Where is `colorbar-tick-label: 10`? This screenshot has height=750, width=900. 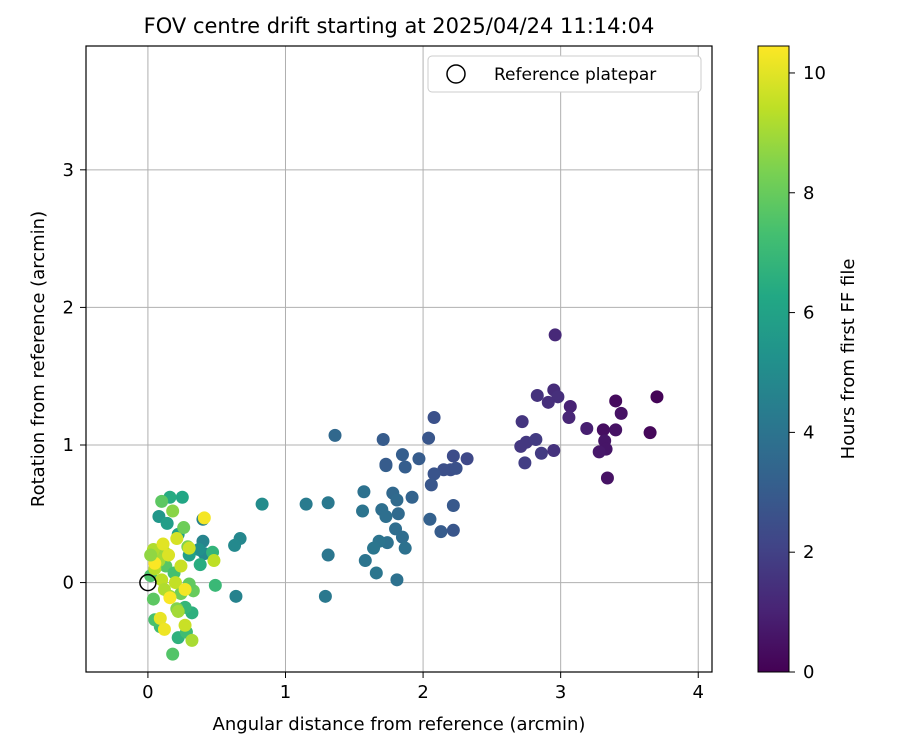
colorbar-tick-label: 10 is located at coordinates (814, 73).